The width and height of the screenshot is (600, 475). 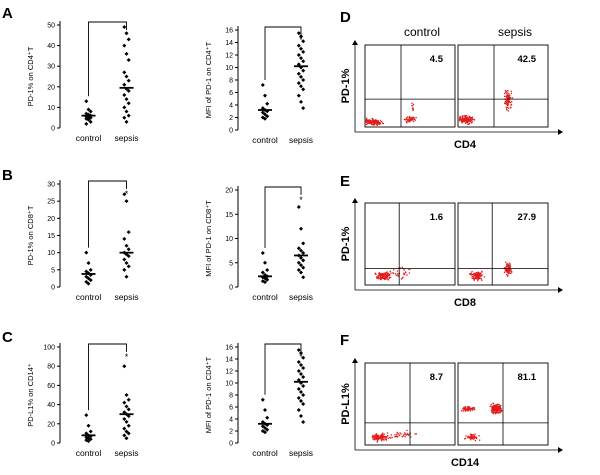 What do you see at coordinates (82, 82) in the screenshot?
I see `scatter-chart-a-left: 0 10 20 30 40 50 PD-1% on CD4⁺T control sepsis *` at bounding box center [82, 82].